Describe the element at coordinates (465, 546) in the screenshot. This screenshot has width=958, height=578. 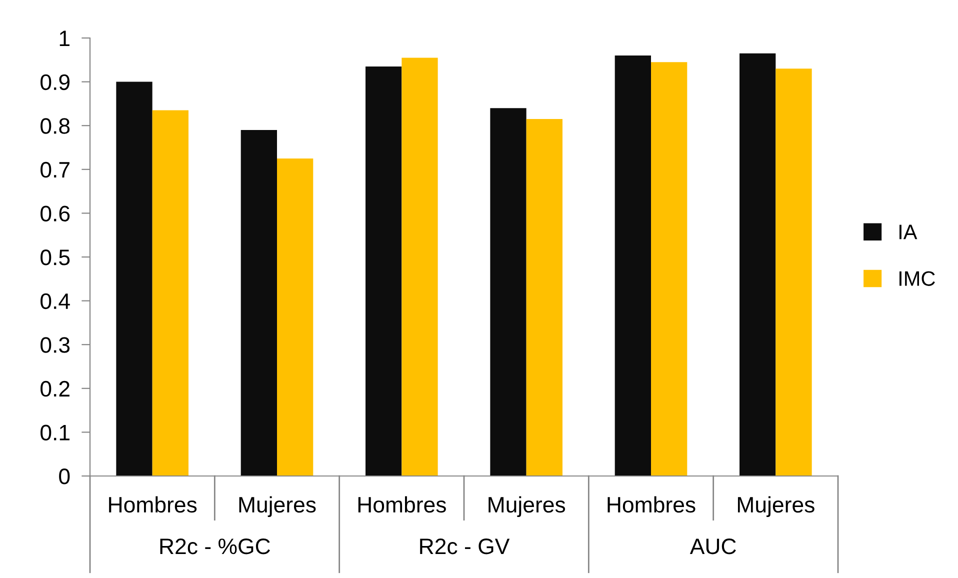
I see `text: R2c - GV` at that location.